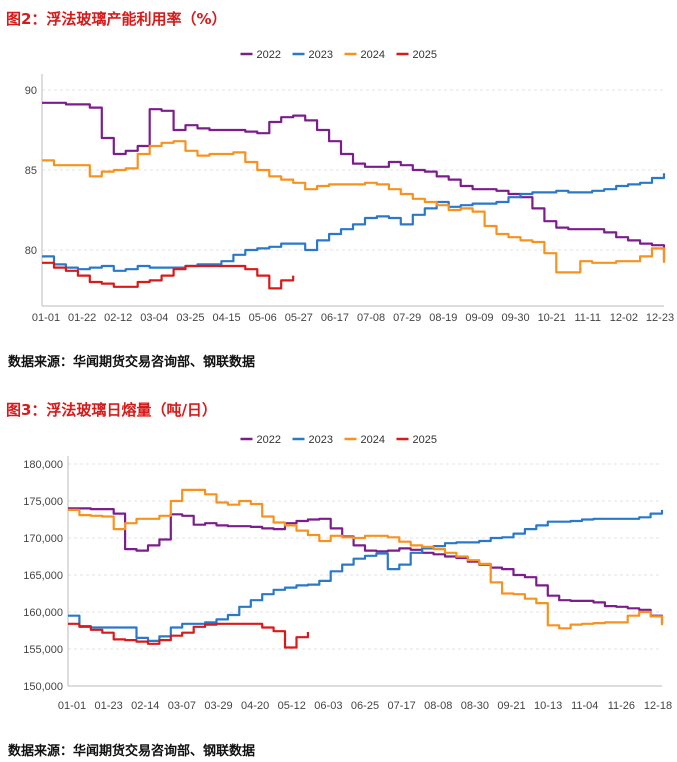 Image resolution: width=677 pixels, height=762 pixels. What do you see at coordinates (402, 706) in the screenshot?
I see `x-tick-label: 07-17` at bounding box center [402, 706].